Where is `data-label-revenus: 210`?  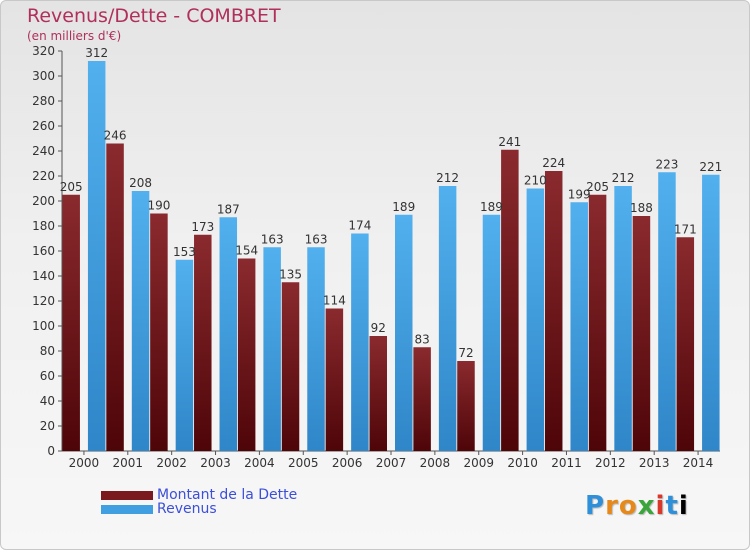
data-label-revenus: 210 is located at coordinates (535, 181).